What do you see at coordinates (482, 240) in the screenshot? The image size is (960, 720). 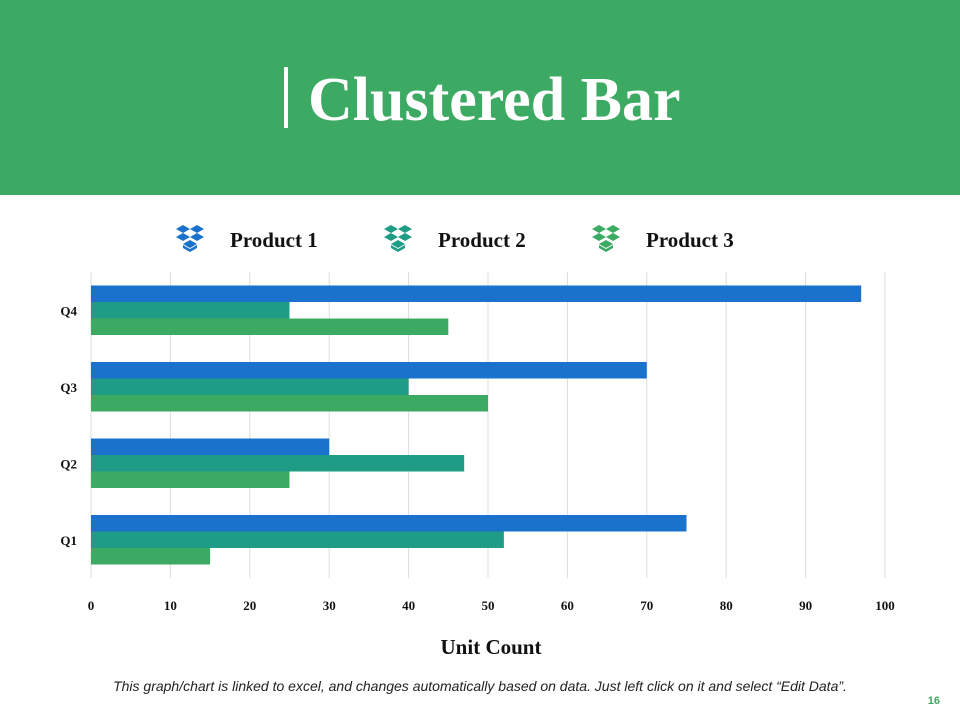 I see `legend-label-product-2: Product 2` at bounding box center [482, 240].